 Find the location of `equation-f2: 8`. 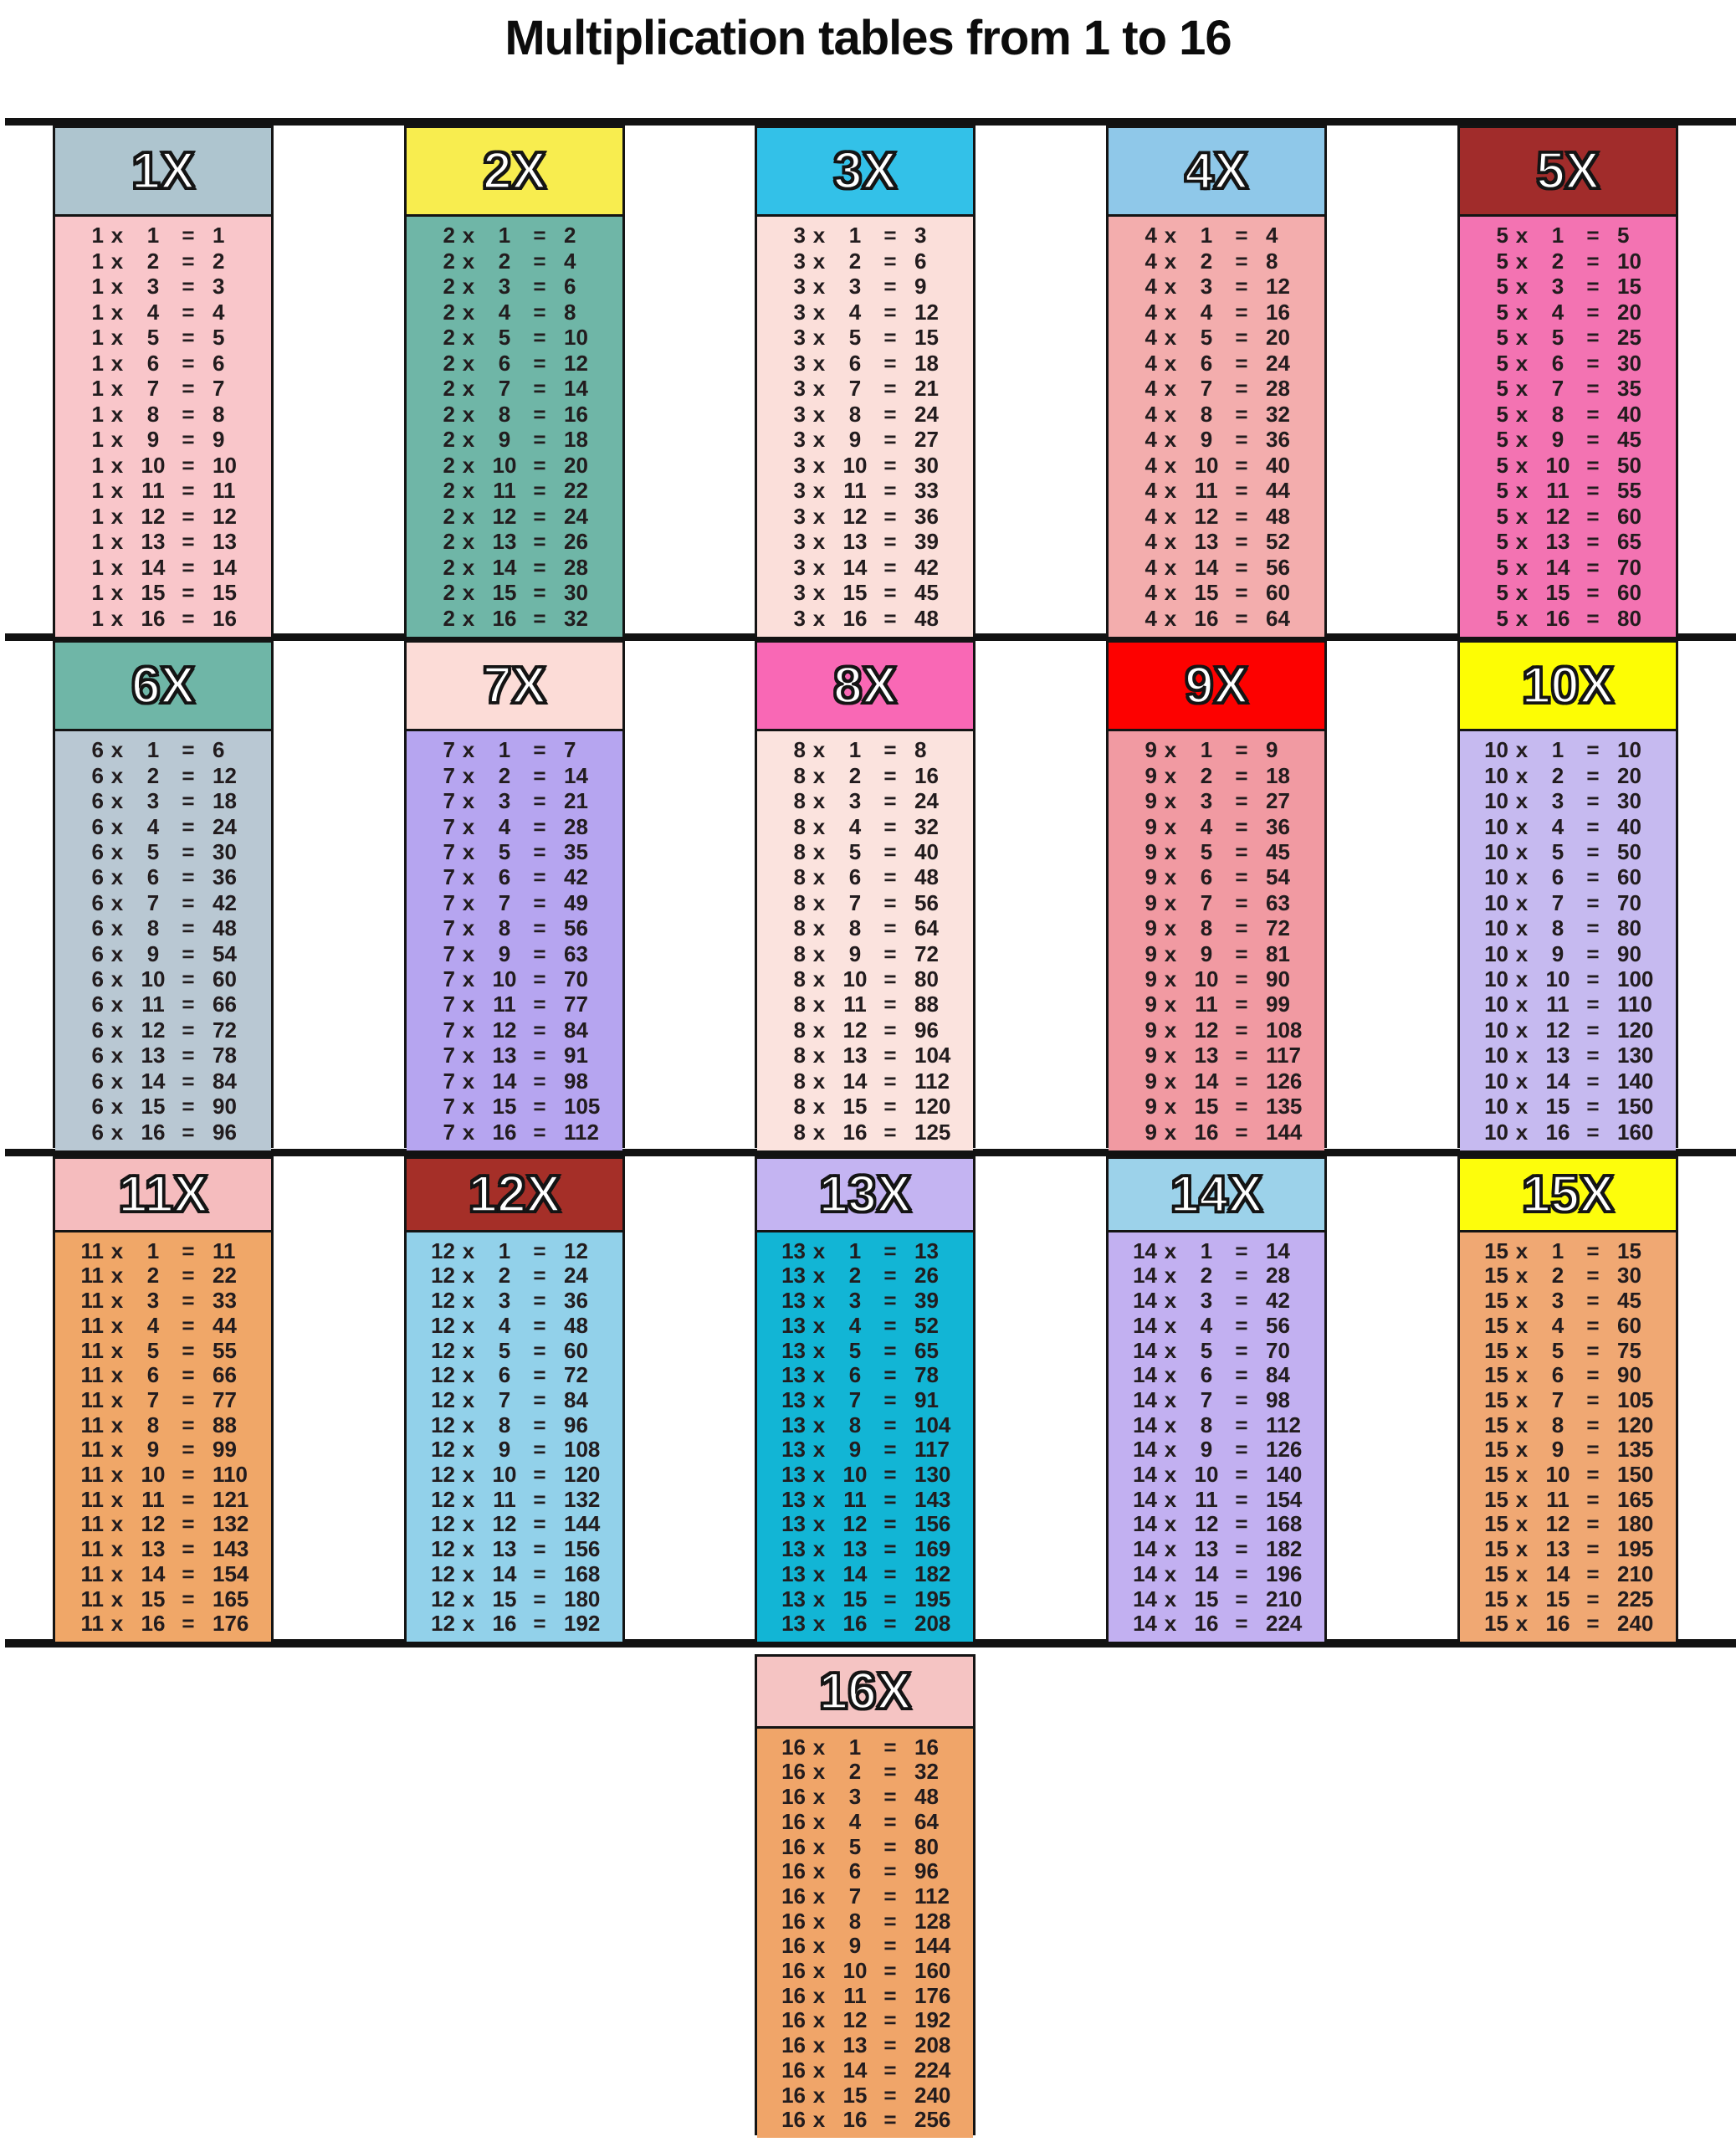

equation-f2: 8 is located at coordinates (855, 1424).